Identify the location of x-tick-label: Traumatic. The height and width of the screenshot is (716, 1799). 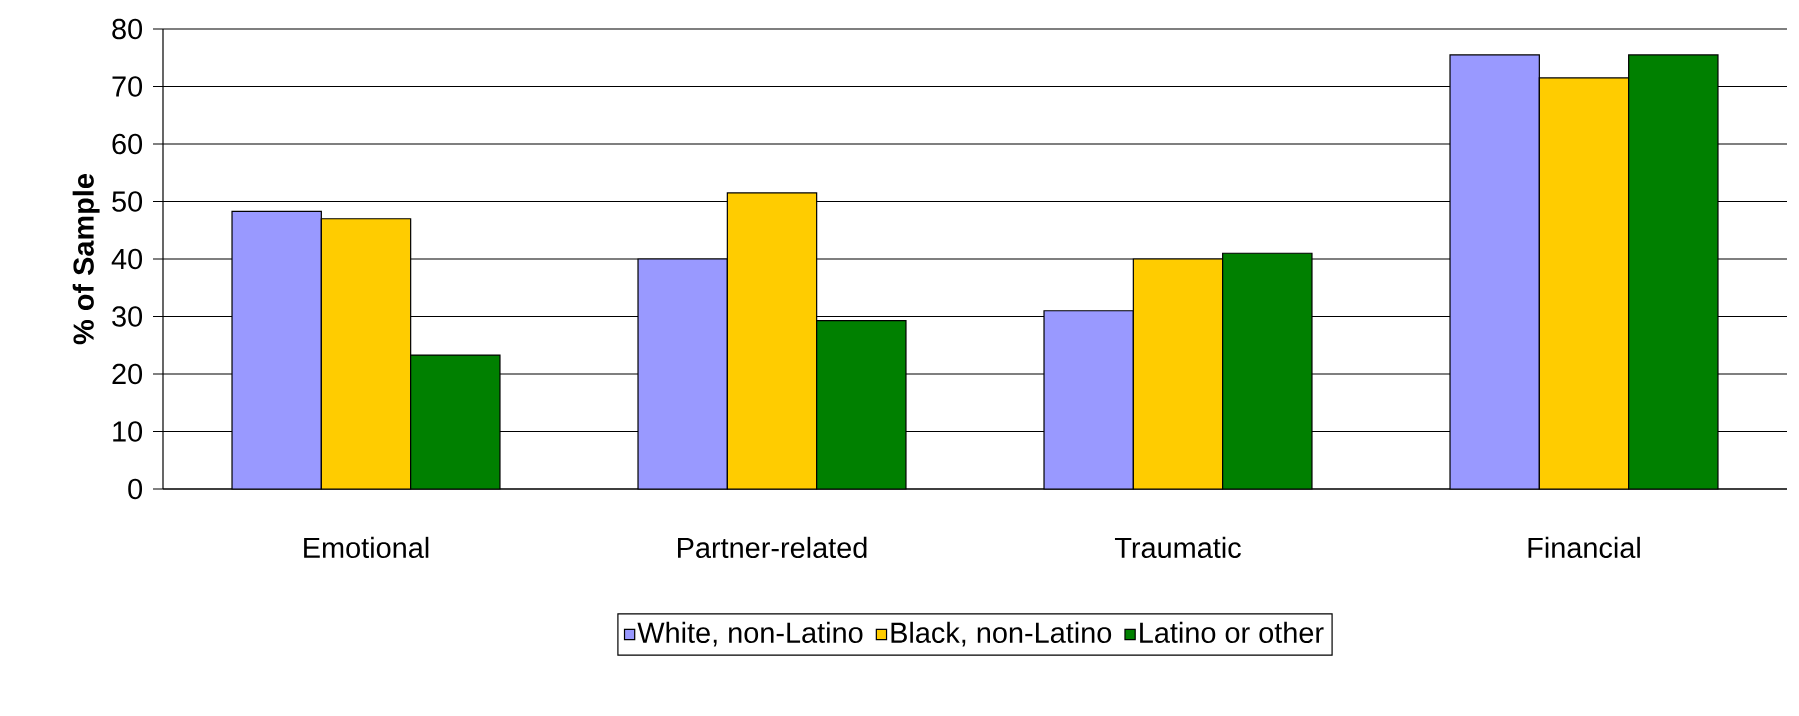
(1177, 547).